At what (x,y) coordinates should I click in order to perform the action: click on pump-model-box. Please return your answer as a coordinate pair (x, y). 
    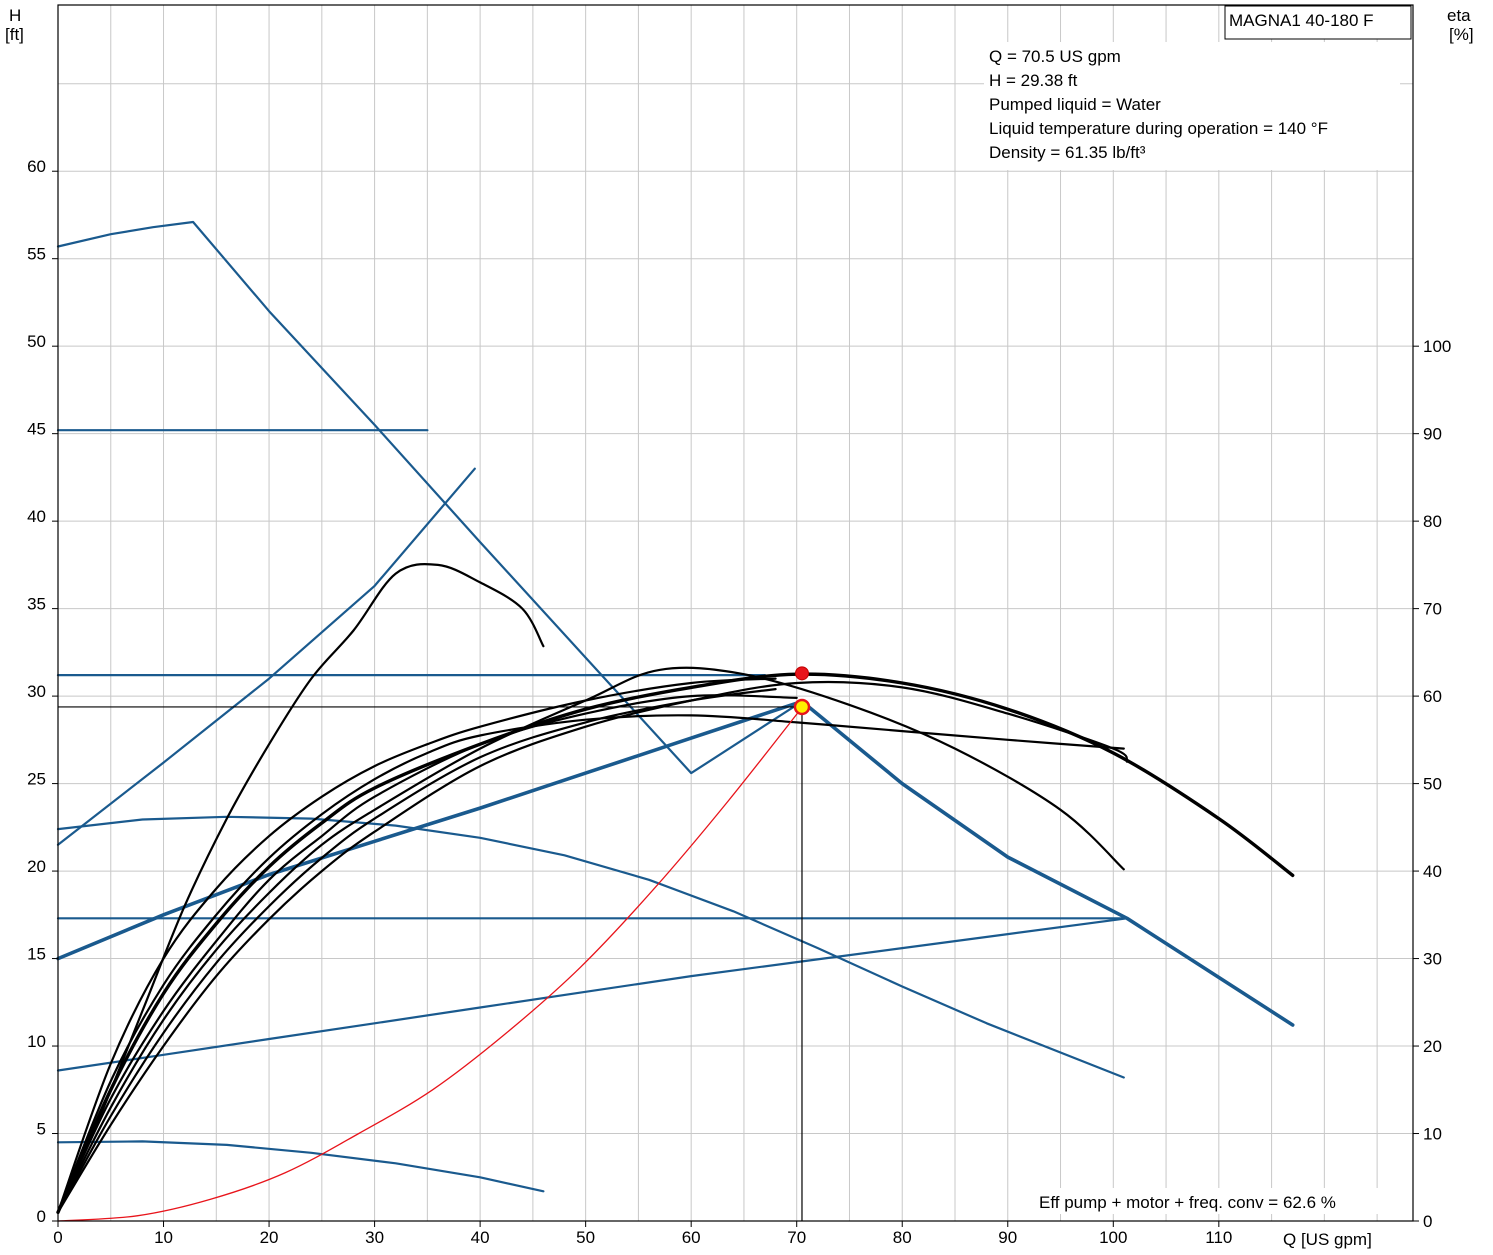
    Looking at the image, I should click on (1318, 22).